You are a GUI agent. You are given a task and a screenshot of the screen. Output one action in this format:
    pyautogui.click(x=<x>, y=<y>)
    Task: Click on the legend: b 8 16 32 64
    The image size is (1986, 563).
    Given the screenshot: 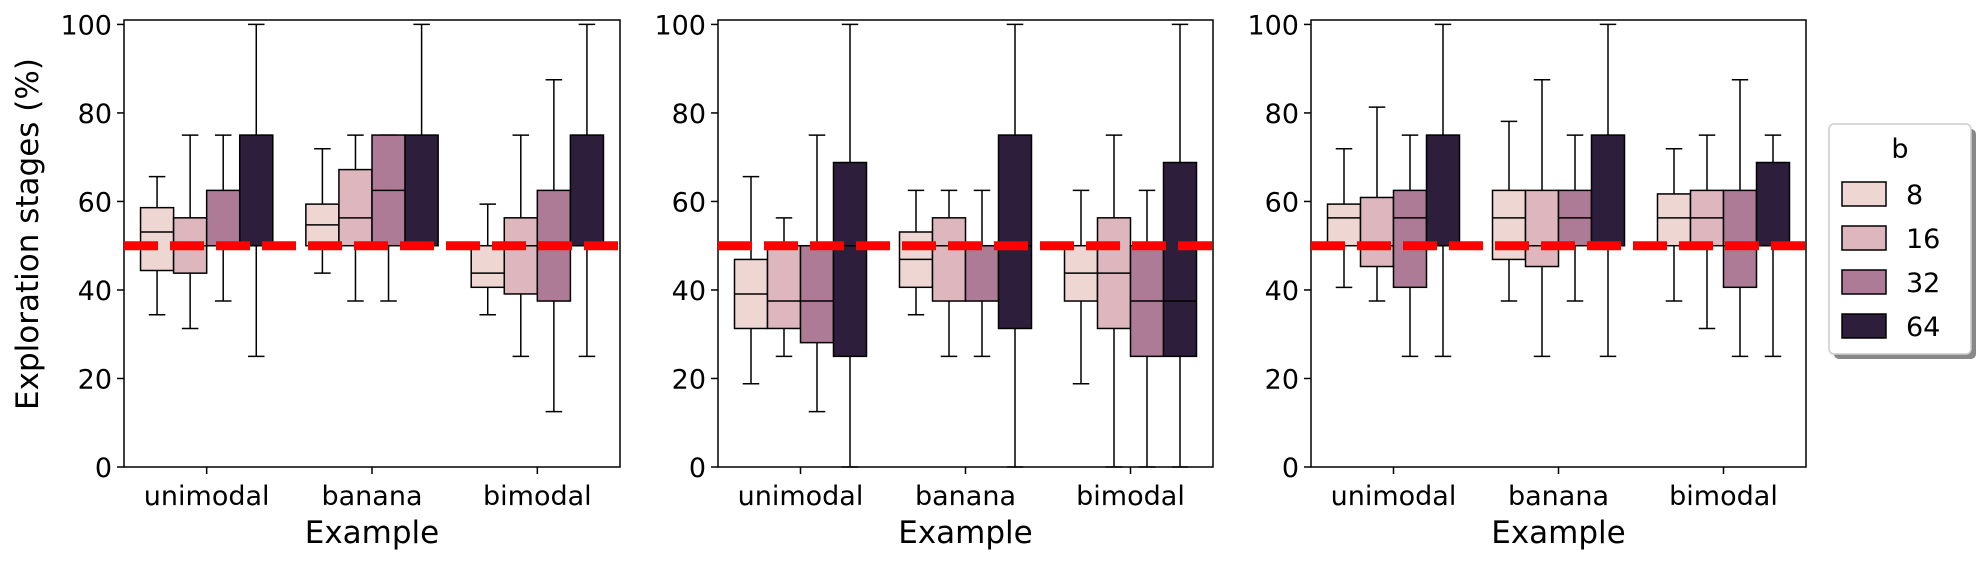 What is the action you would take?
    pyautogui.click(x=1902, y=241)
    